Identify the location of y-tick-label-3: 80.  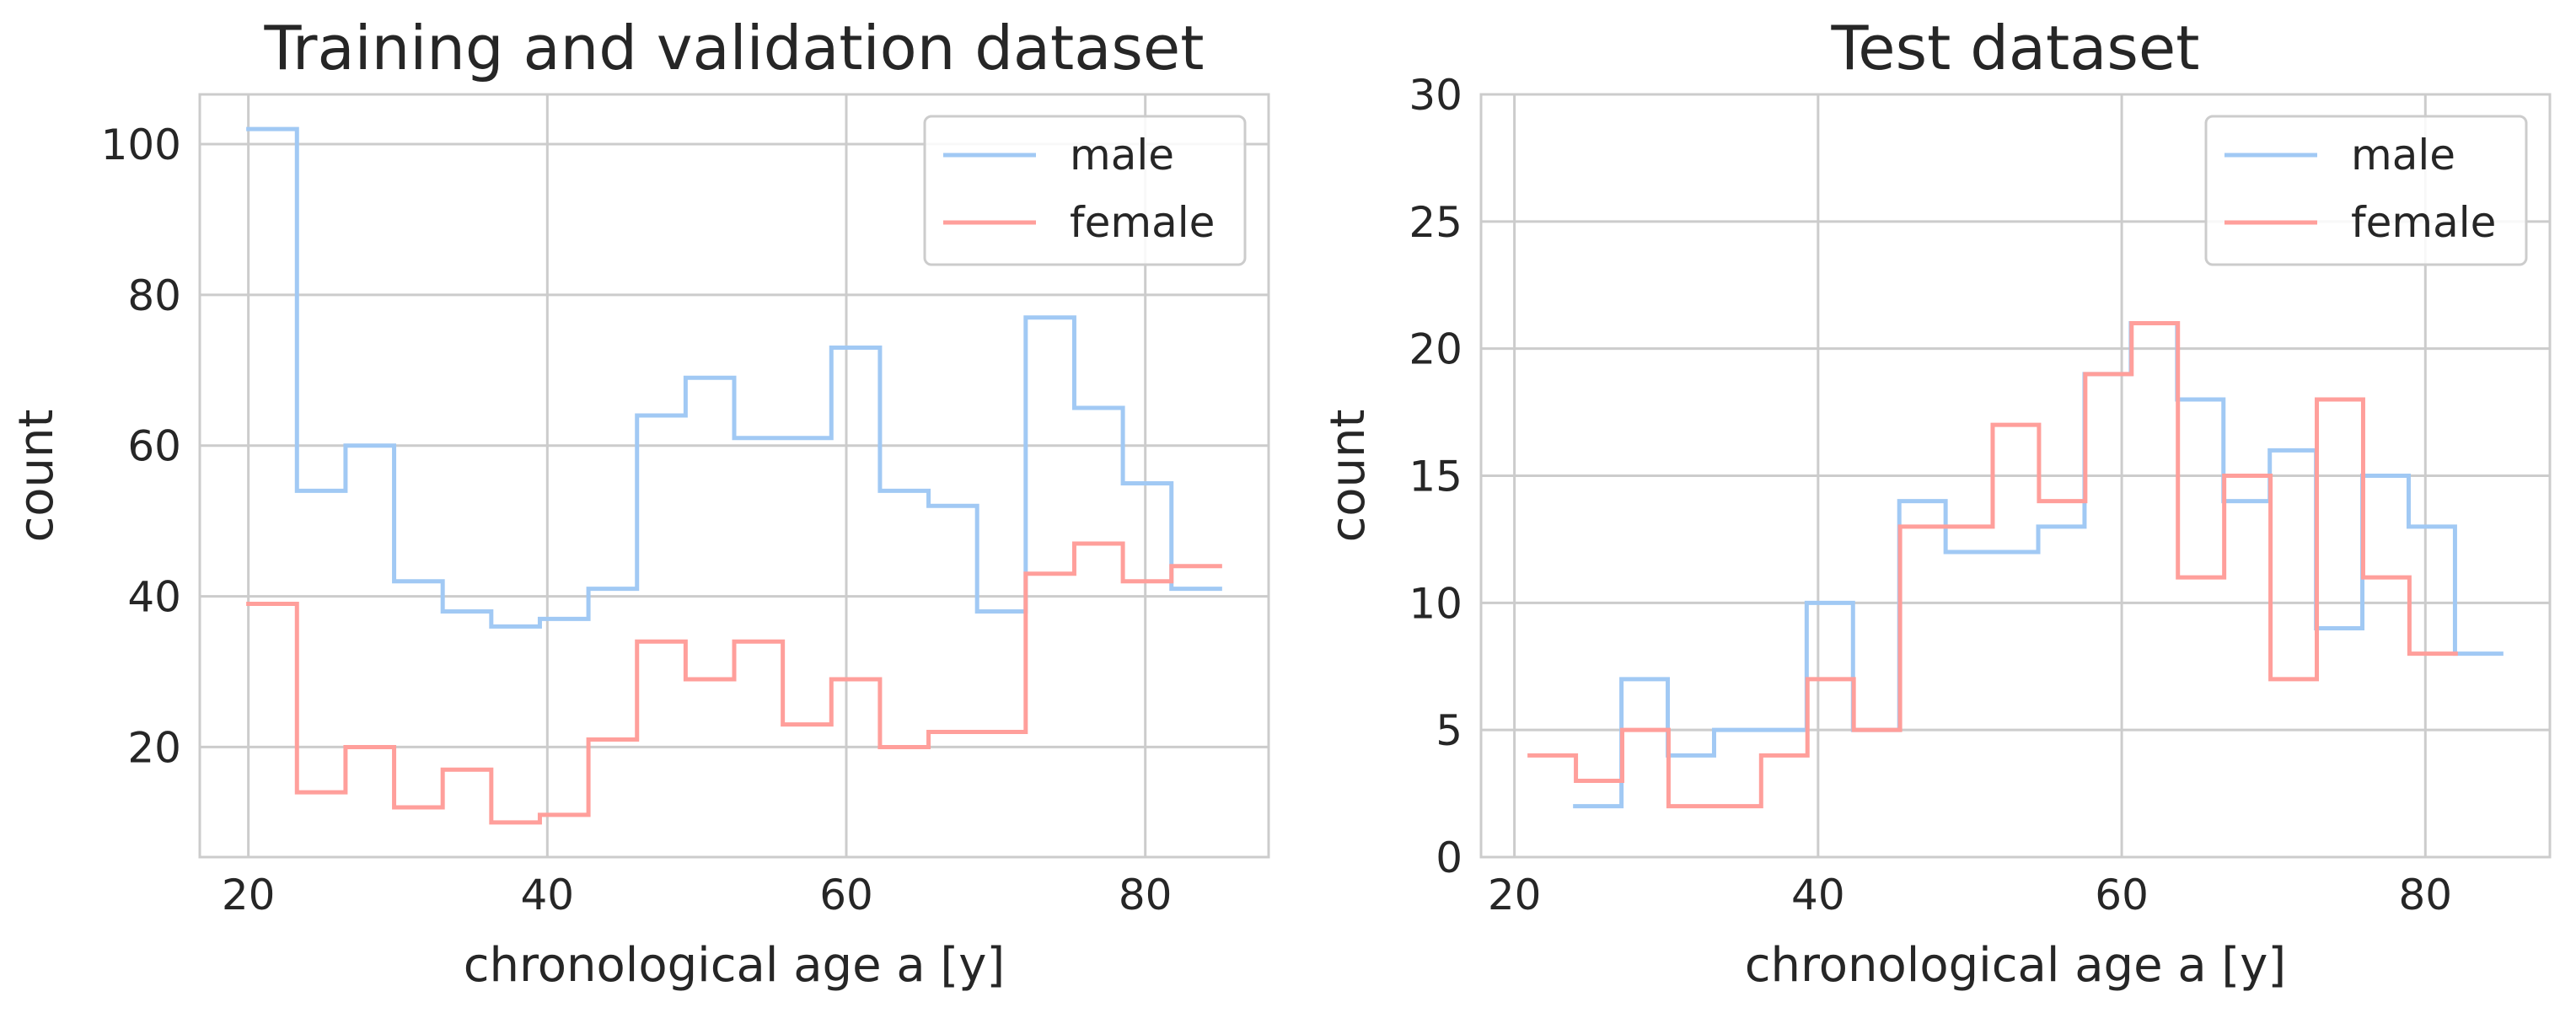
(154, 295).